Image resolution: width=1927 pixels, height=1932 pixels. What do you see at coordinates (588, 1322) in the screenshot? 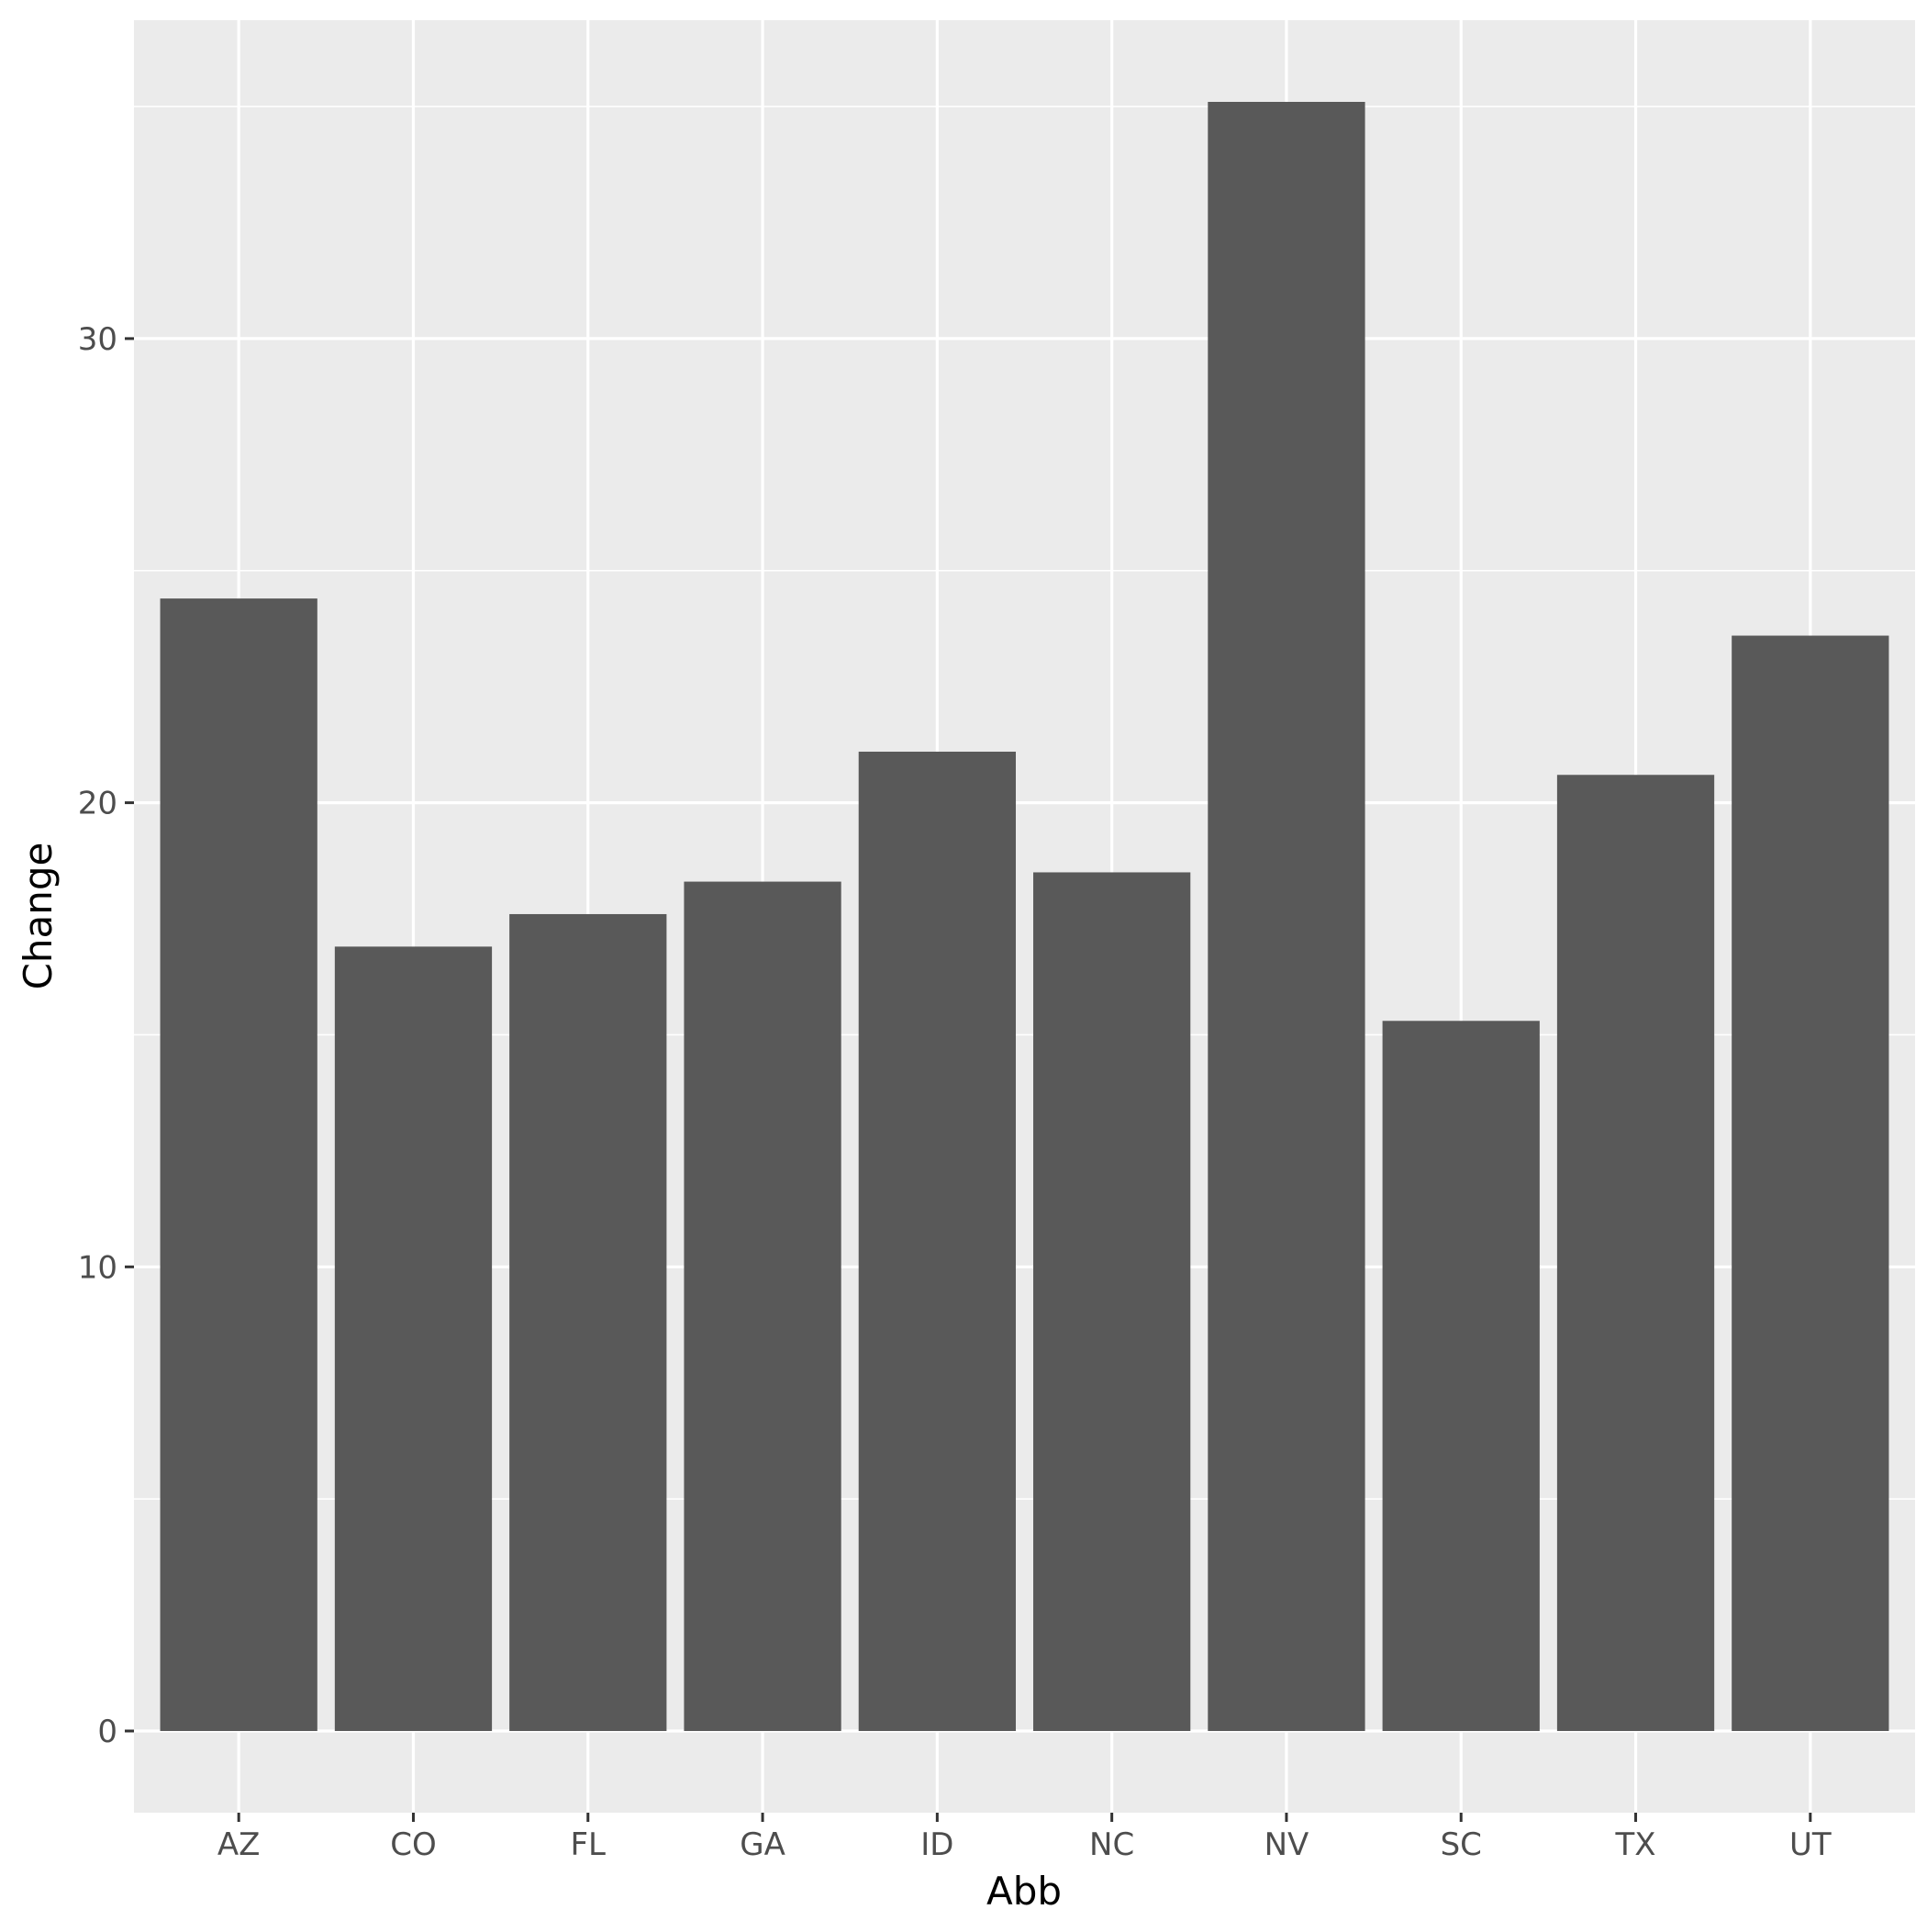
I see `bar-fl` at bounding box center [588, 1322].